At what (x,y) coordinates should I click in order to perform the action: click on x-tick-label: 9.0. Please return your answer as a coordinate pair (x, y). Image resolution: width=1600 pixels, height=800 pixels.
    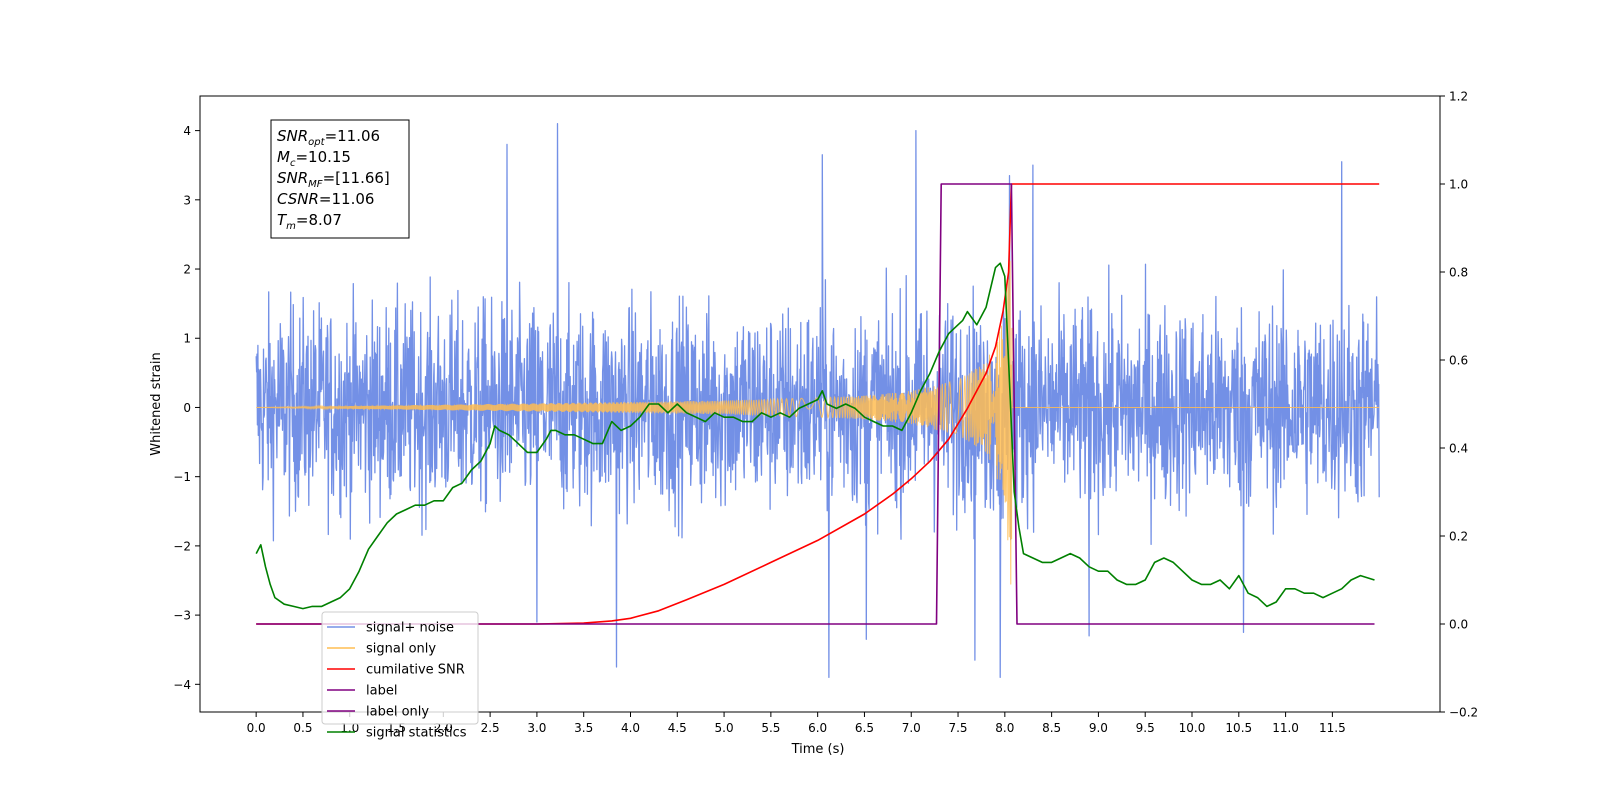
    Looking at the image, I should click on (1098, 728).